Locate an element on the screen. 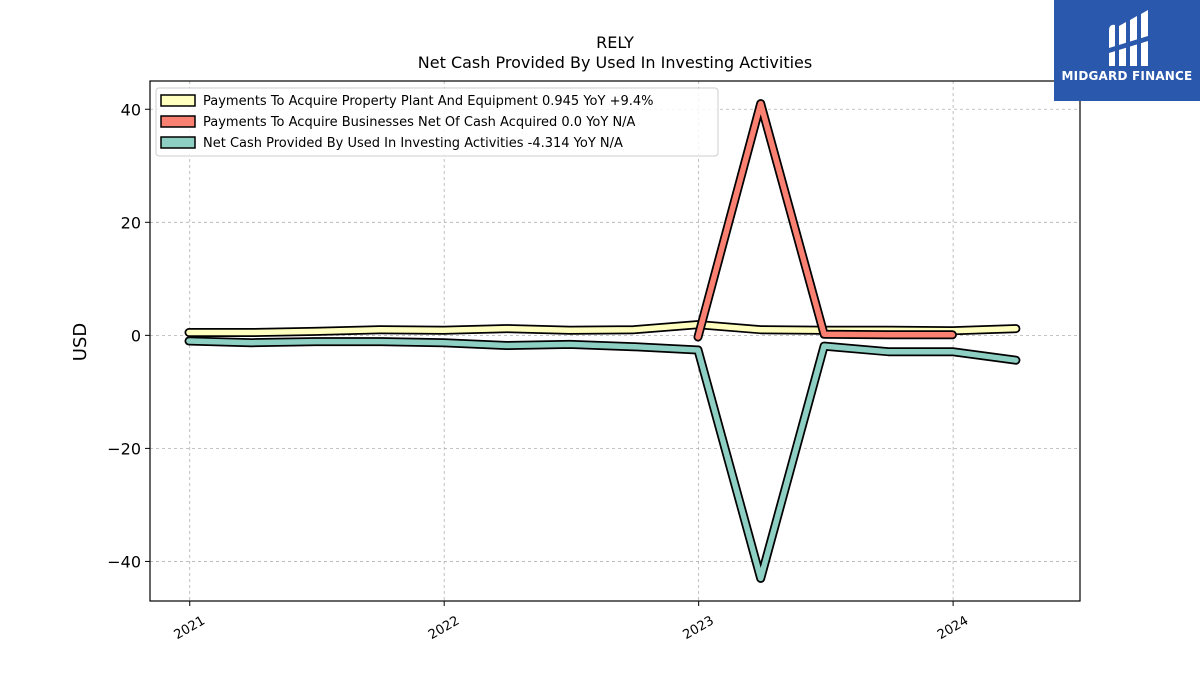  y-tick-label: 20 is located at coordinates (131, 222).